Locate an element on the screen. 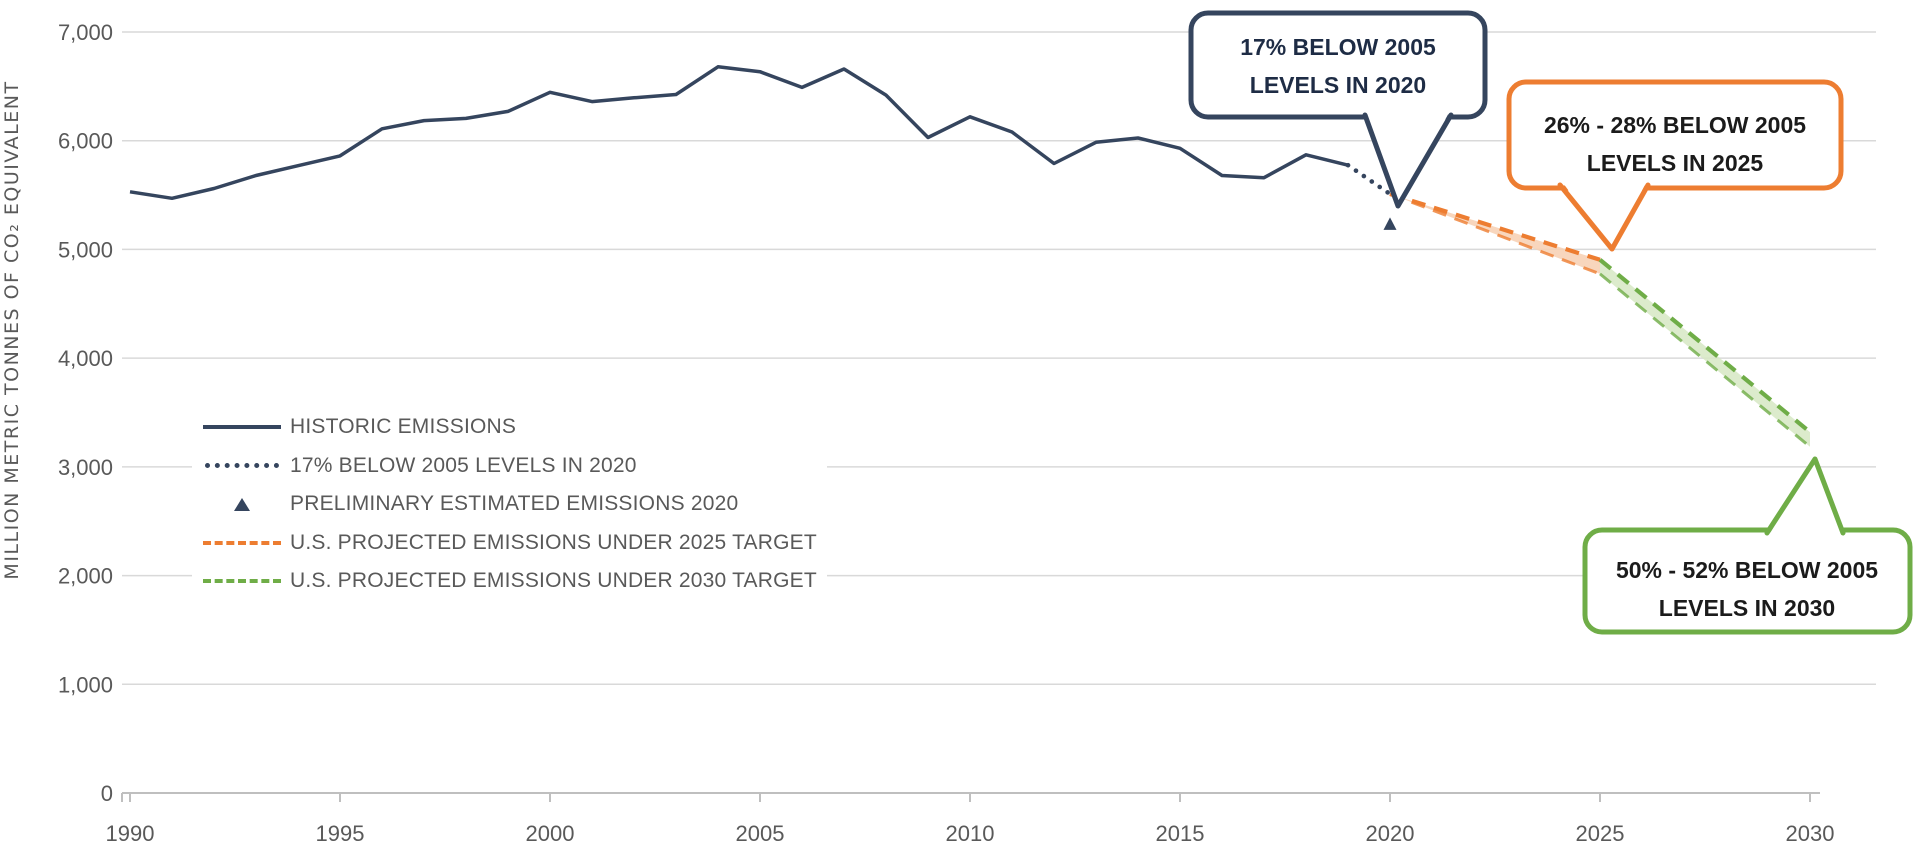 Image resolution: width=1920 pixels, height=861 pixels. callout-2030-line2: LEVELS IN 2030 is located at coordinates (1747, 608).